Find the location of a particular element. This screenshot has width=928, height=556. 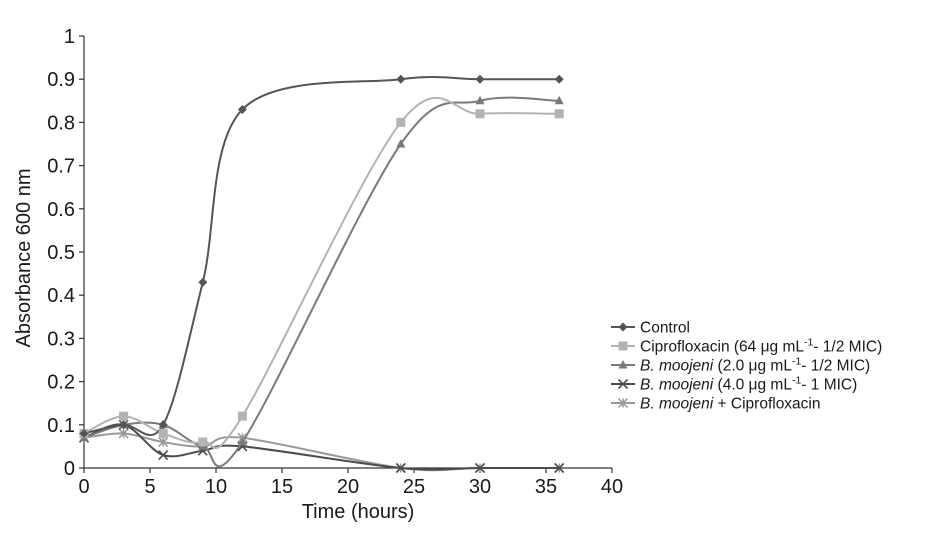

legend-item: Control is located at coordinates (650, 328).